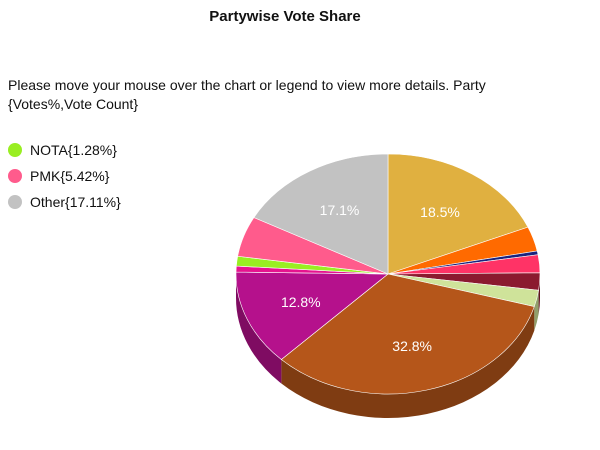 The width and height of the screenshot is (600, 450). What do you see at coordinates (15, 202) in the screenshot?
I see `legend-swatch-other` at bounding box center [15, 202].